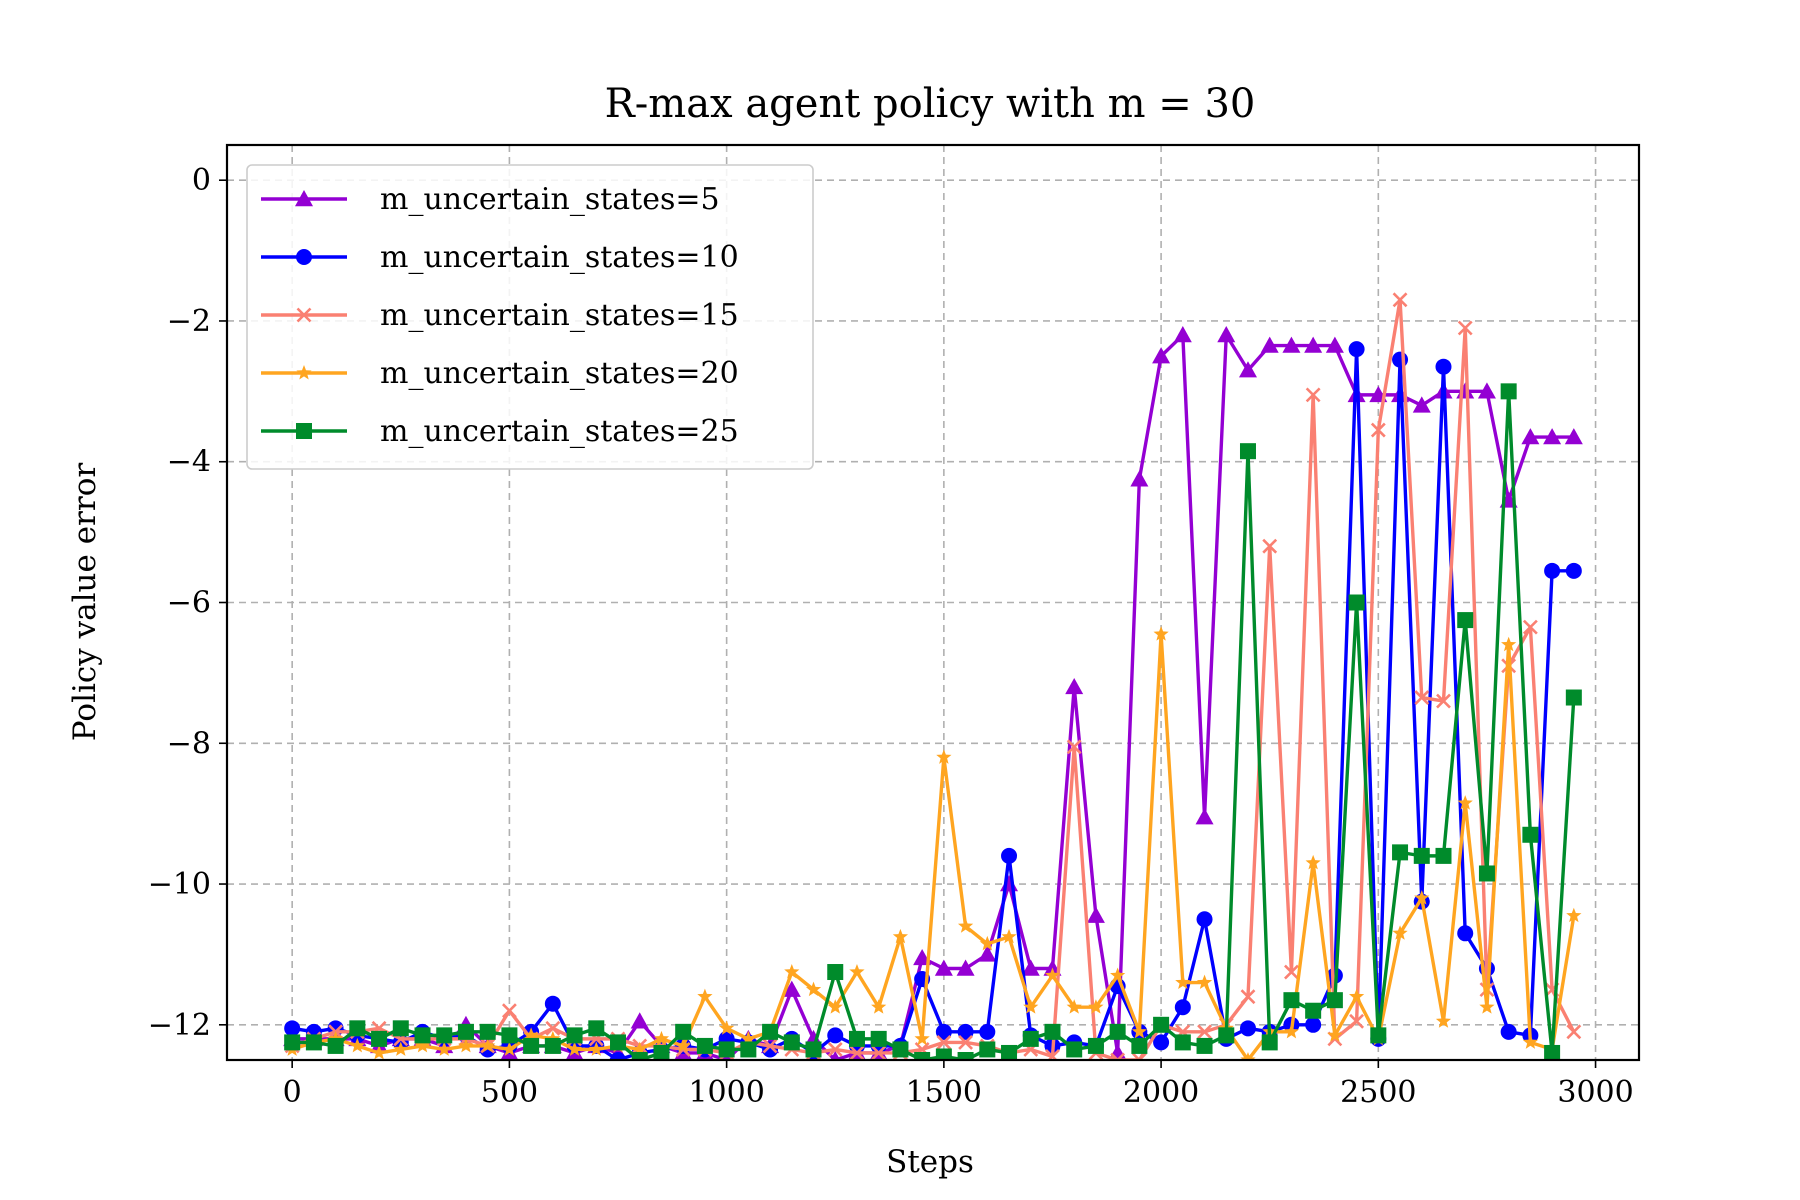 This screenshot has height=1200, width=1800. Describe the element at coordinates (189, 743) in the screenshot. I see `y-tick-label: −8` at that location.